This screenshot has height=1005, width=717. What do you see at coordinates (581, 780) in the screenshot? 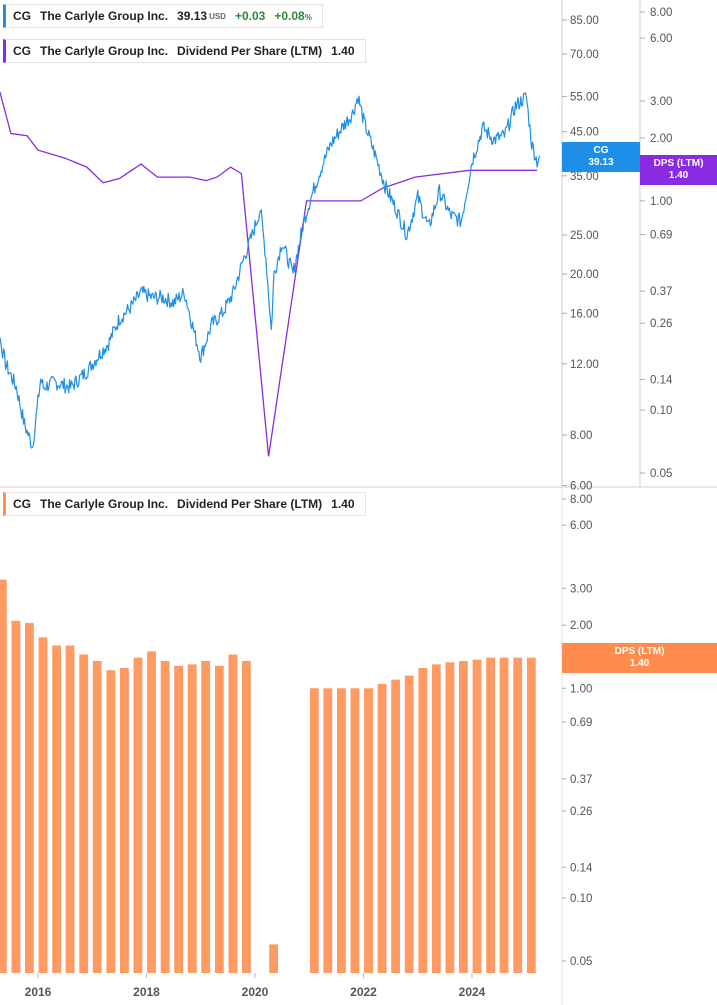
I see `bar-axis-tick-label: 0.37` at bounding box center [581, 780].